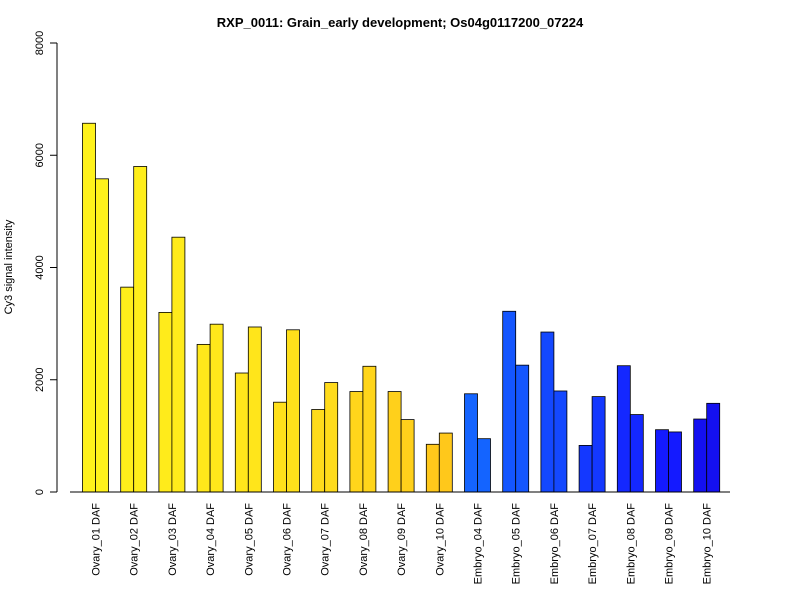  I want to click on x-tick-label: Embryo_04 DAF, so click(479, 544).